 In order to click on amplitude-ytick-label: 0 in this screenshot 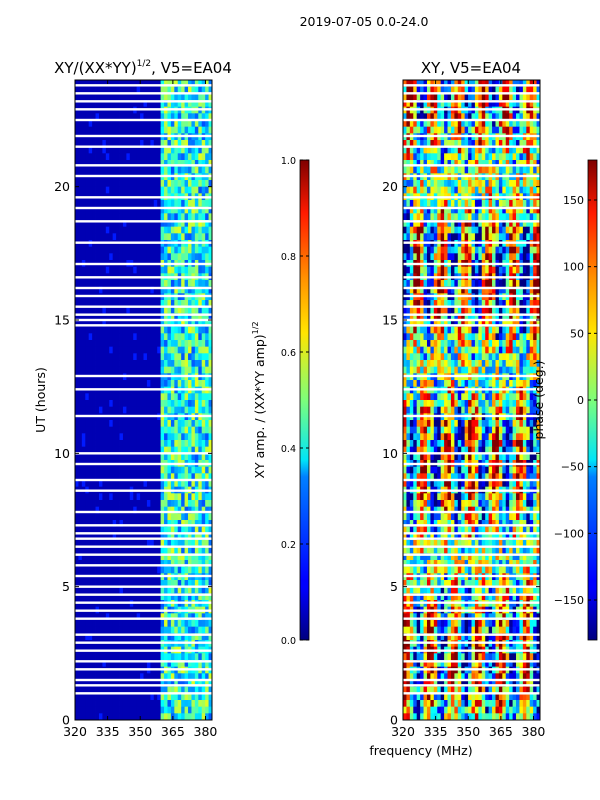, I will do `click(66, 720)`.